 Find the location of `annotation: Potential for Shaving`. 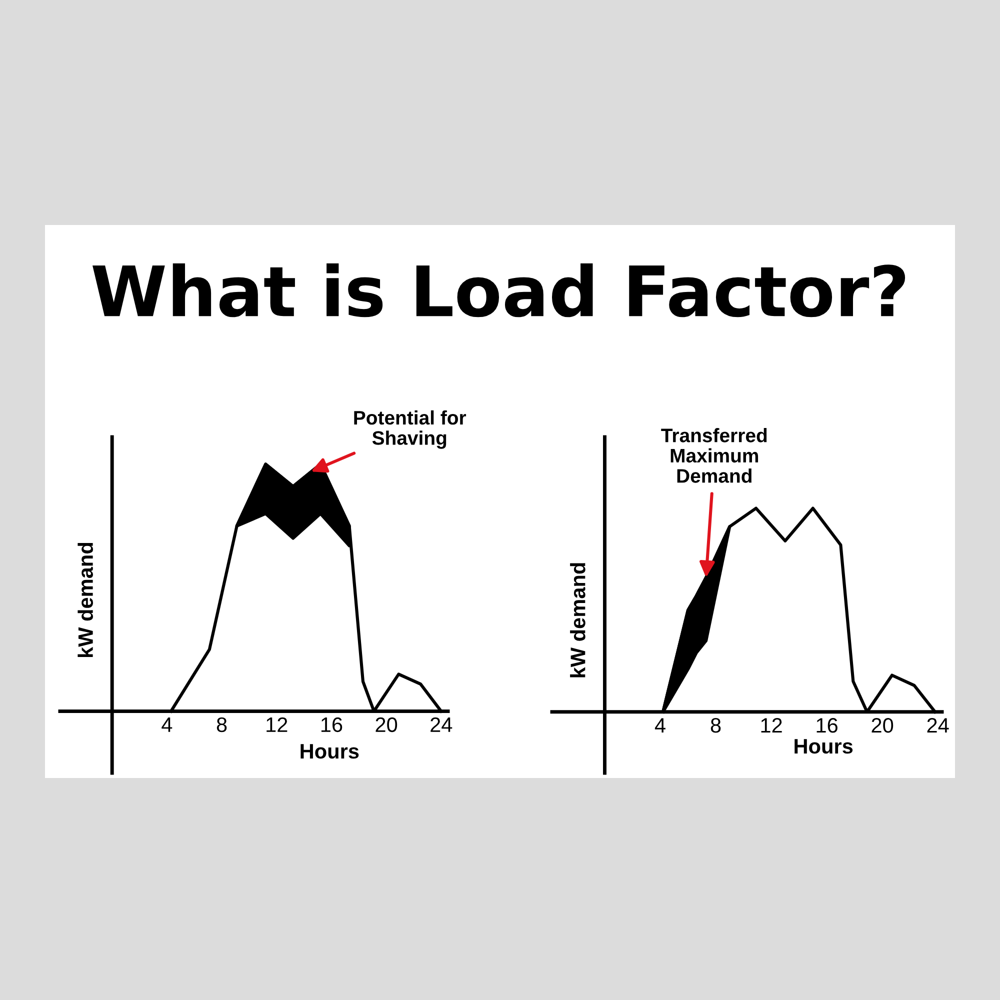

annotation: Potential for Shaving is located at coordinates (410, 429).